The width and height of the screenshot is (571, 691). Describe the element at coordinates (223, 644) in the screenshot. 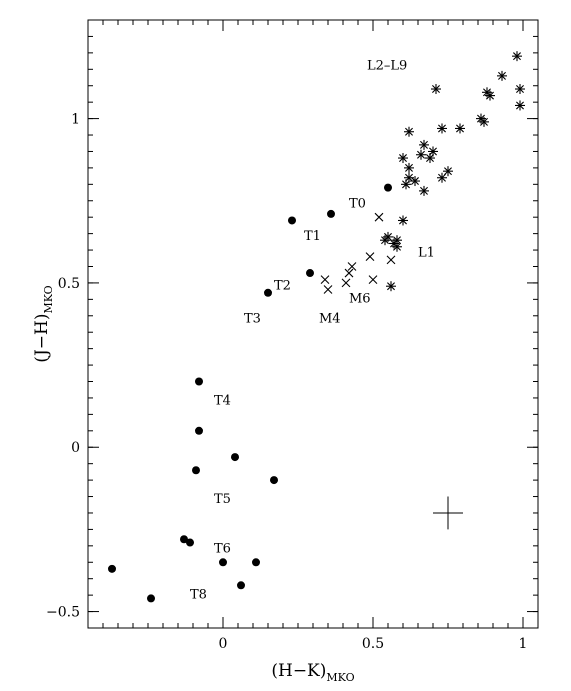

I see `x-tick-label: 0` at that location.